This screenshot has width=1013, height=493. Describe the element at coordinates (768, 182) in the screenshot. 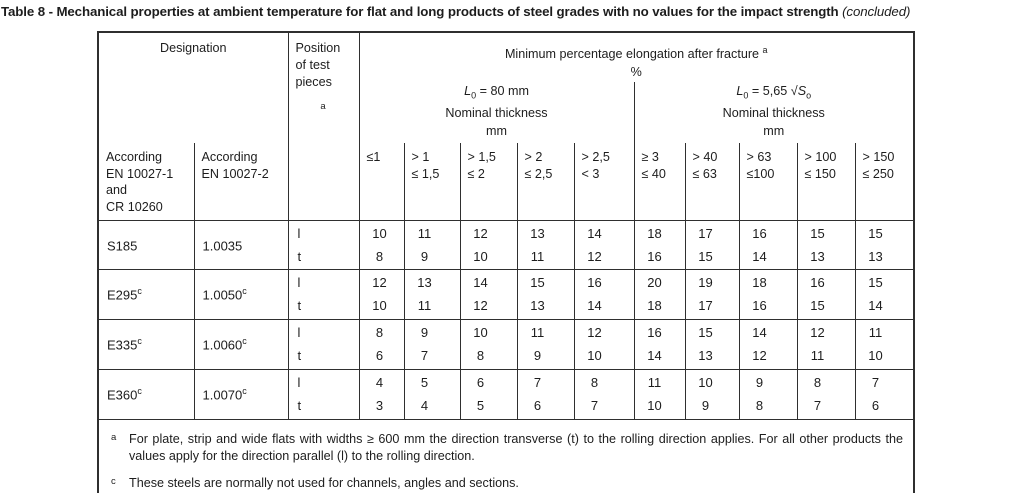

I see `thickness-col-header: > 63 ≤100` at that location.